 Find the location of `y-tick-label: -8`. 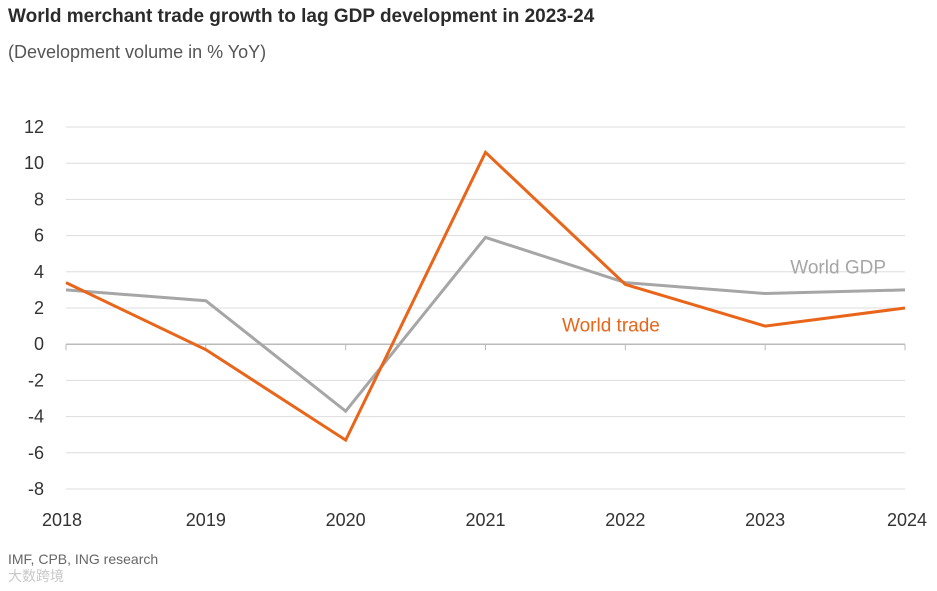

y-tick-label: -8 is located at coordinates (36, 489).